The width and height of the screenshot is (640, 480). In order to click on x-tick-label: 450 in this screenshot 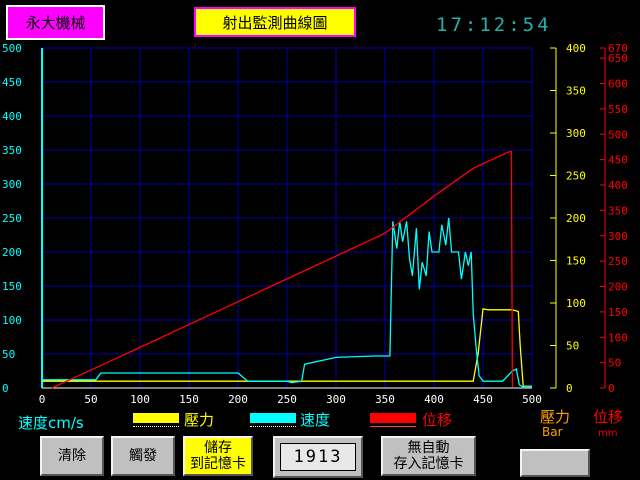, I will do `click(483, 399)`.